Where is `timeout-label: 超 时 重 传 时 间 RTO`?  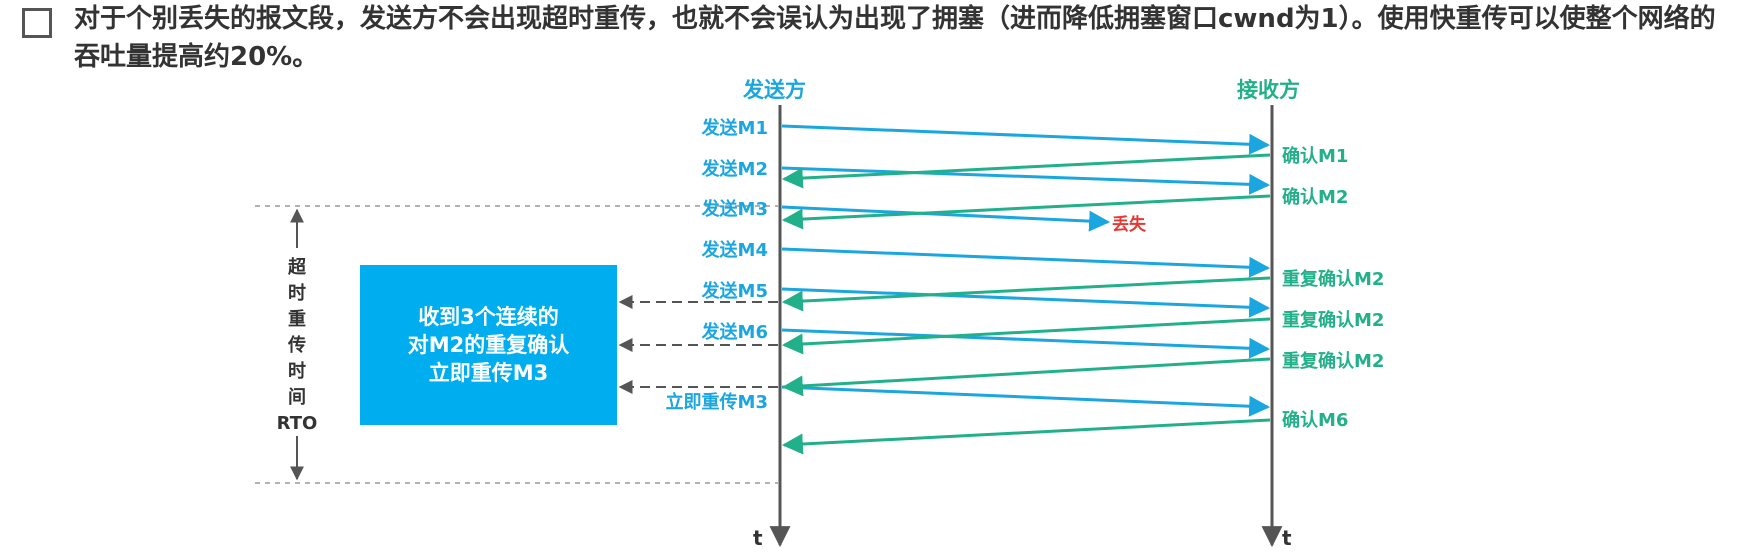
timeout-label: 超 时 重 传 时 间 RTO is located at coordinates (297, 346).